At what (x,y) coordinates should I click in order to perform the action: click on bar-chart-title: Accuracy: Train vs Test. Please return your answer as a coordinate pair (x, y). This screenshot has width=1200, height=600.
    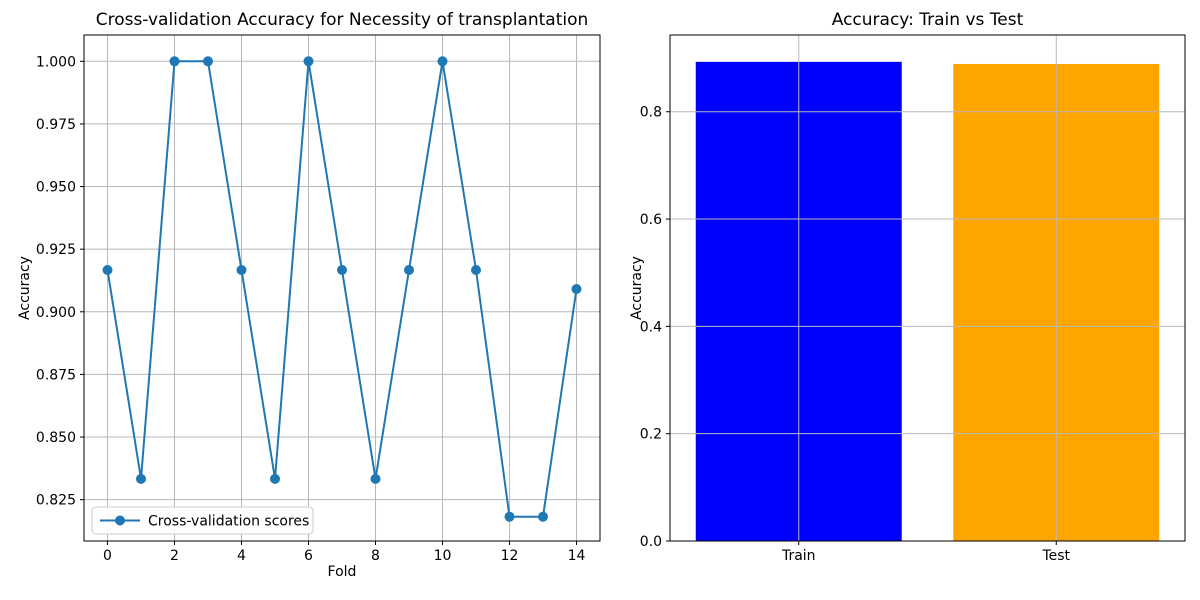
    Looking at the image, I should click on (927, 20).